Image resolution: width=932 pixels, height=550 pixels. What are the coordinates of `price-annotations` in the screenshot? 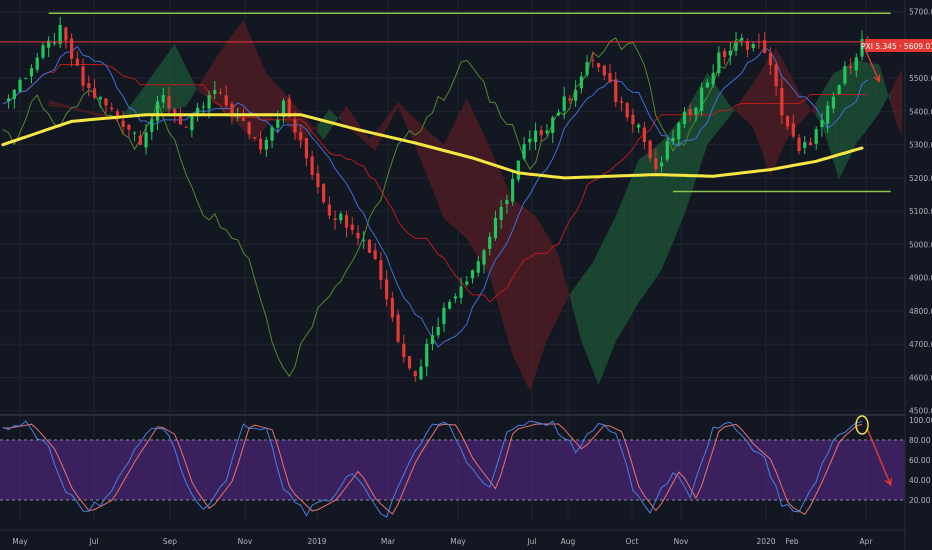 It's located at (871, 62).